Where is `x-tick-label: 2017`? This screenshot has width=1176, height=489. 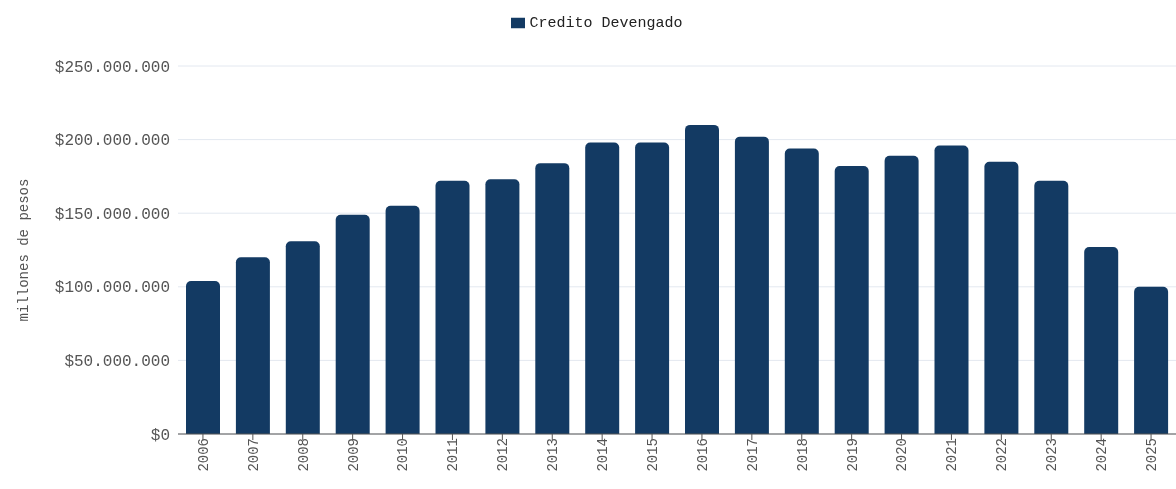 x-tick-label: 2017 is located at coordinates (752, 455).